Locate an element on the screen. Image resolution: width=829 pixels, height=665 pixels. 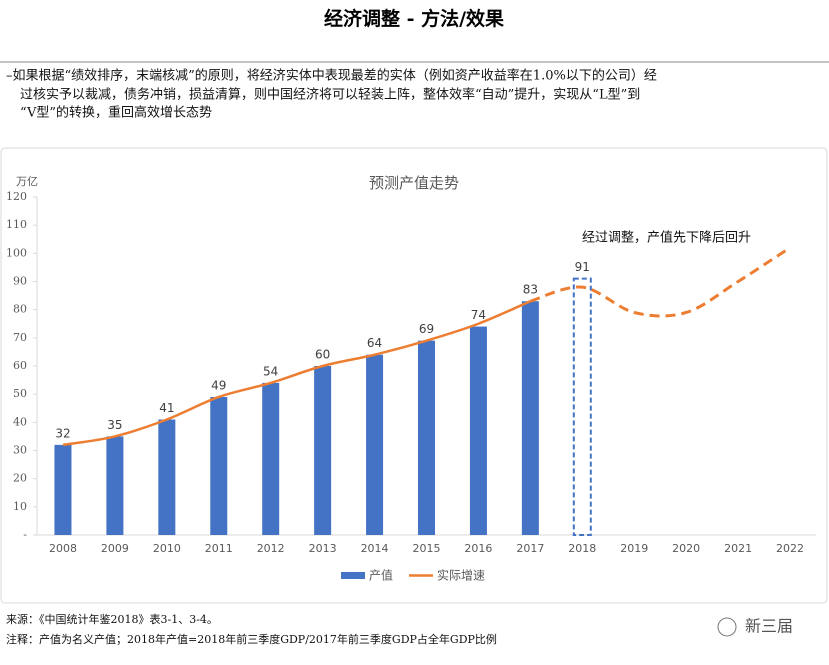
source: 来源：《中国统计年鉴2018》表3-1、3-4。 is located at coordinates (112, 619).